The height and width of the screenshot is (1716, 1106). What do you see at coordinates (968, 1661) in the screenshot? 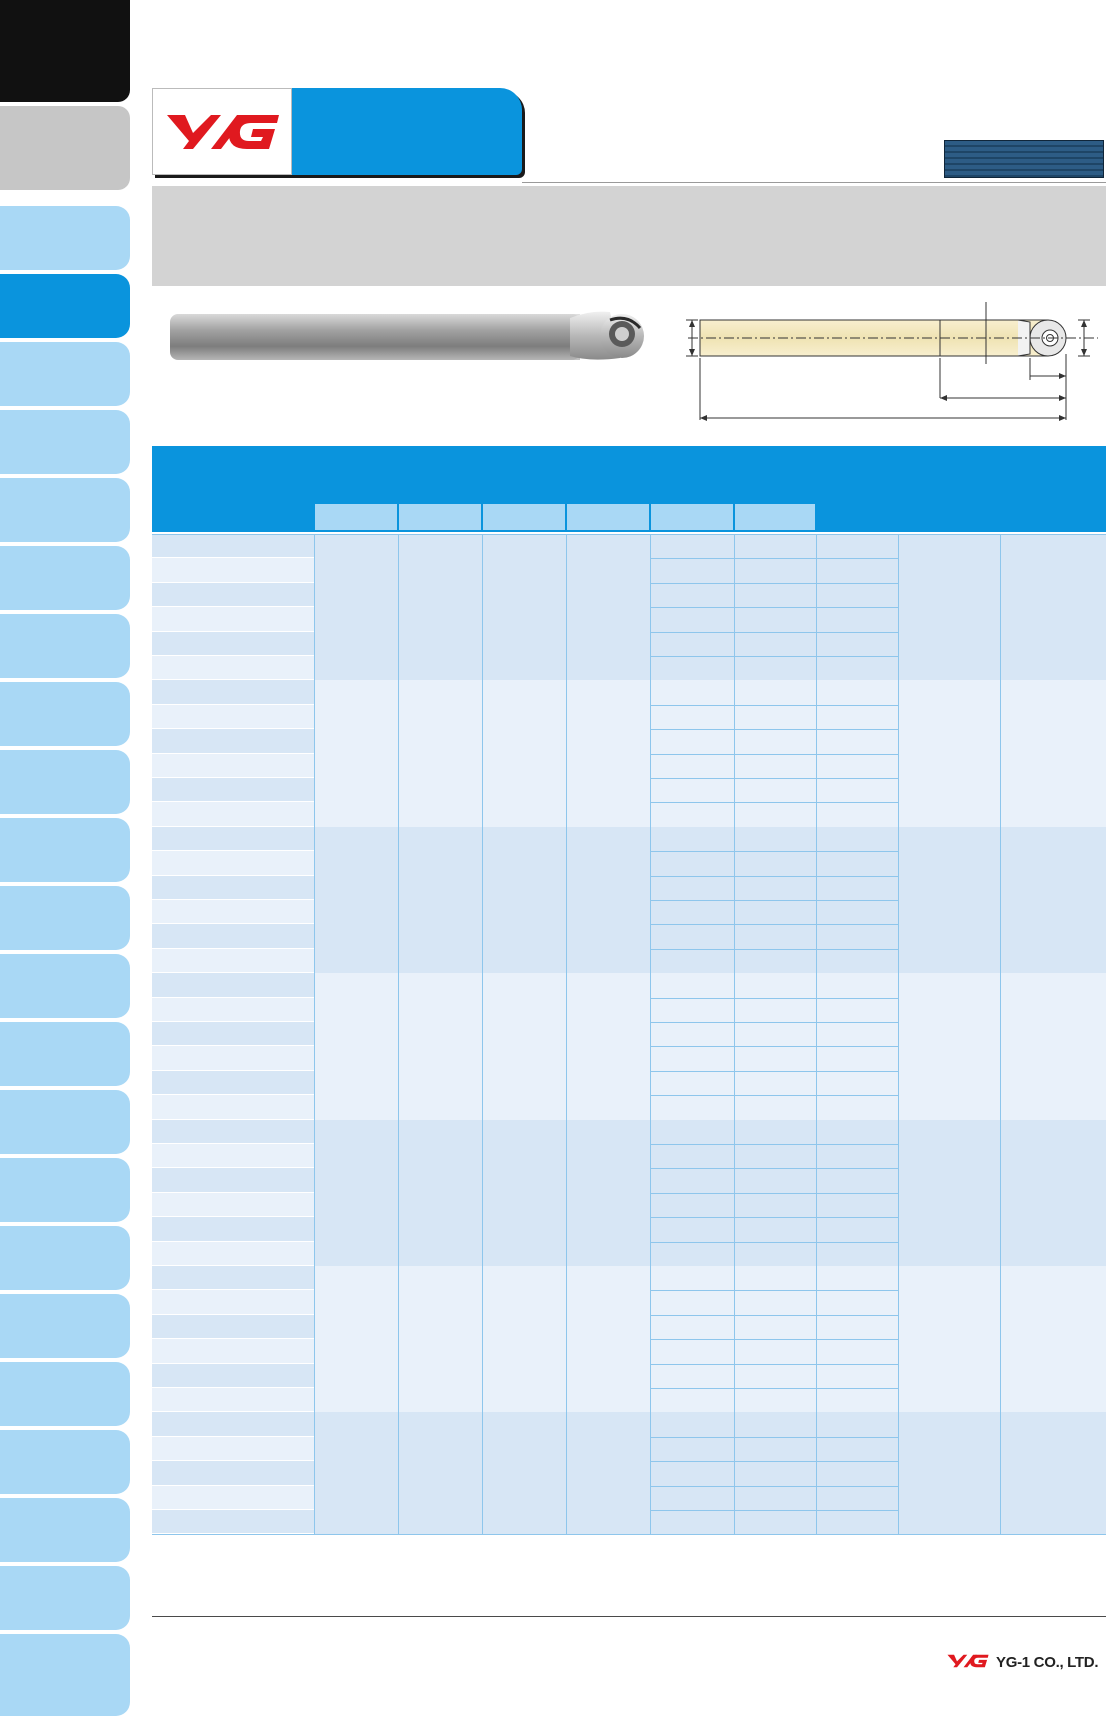
I see `yg1-logo-icon` at bounding box center [968, 1661].